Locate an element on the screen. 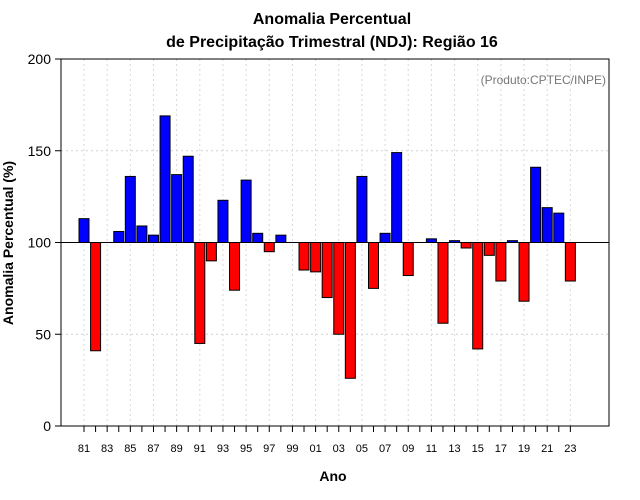 Image resolution: width=640 pixels, height=500 pixels. x-tick-label: 21 is located at coordinates (547, 449).